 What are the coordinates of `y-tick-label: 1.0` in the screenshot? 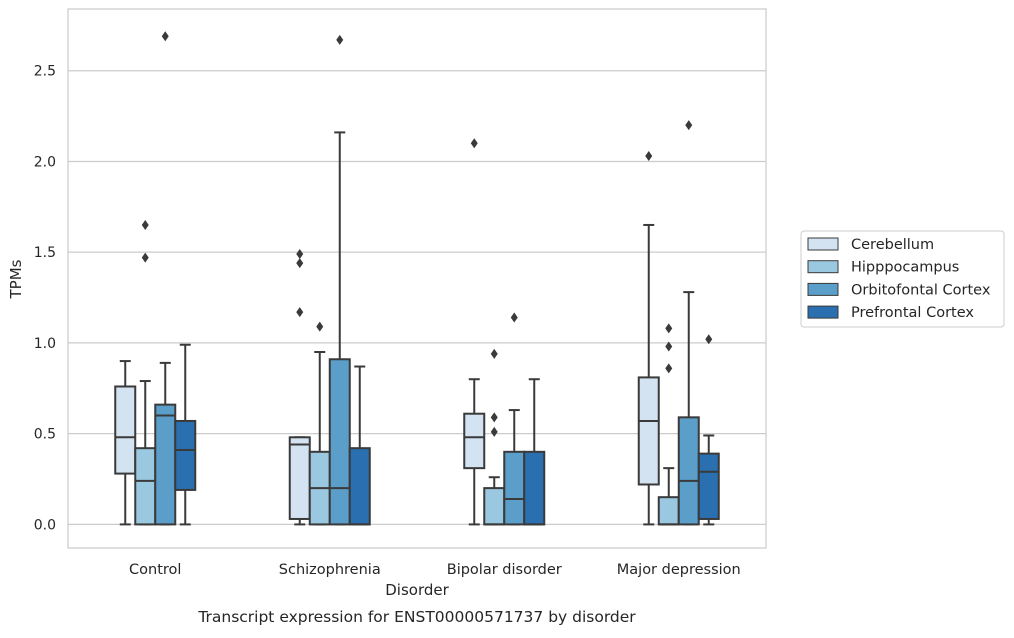 It's located at (45, 344).